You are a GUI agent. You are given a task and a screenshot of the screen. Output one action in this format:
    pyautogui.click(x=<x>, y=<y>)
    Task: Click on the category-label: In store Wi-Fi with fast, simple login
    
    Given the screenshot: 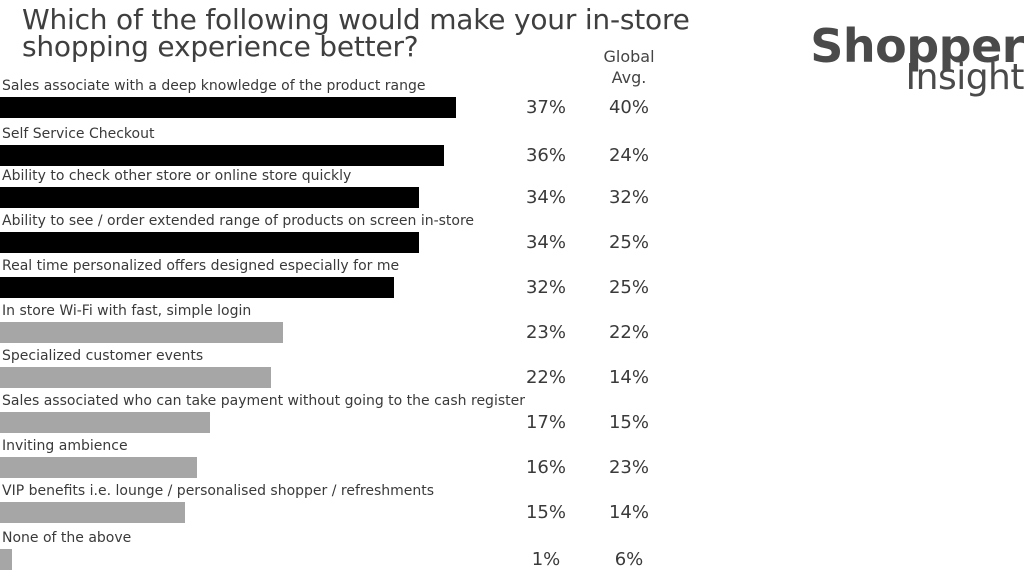 What is the action you would take?
    pyautogui.click(x=127, y=311)
    